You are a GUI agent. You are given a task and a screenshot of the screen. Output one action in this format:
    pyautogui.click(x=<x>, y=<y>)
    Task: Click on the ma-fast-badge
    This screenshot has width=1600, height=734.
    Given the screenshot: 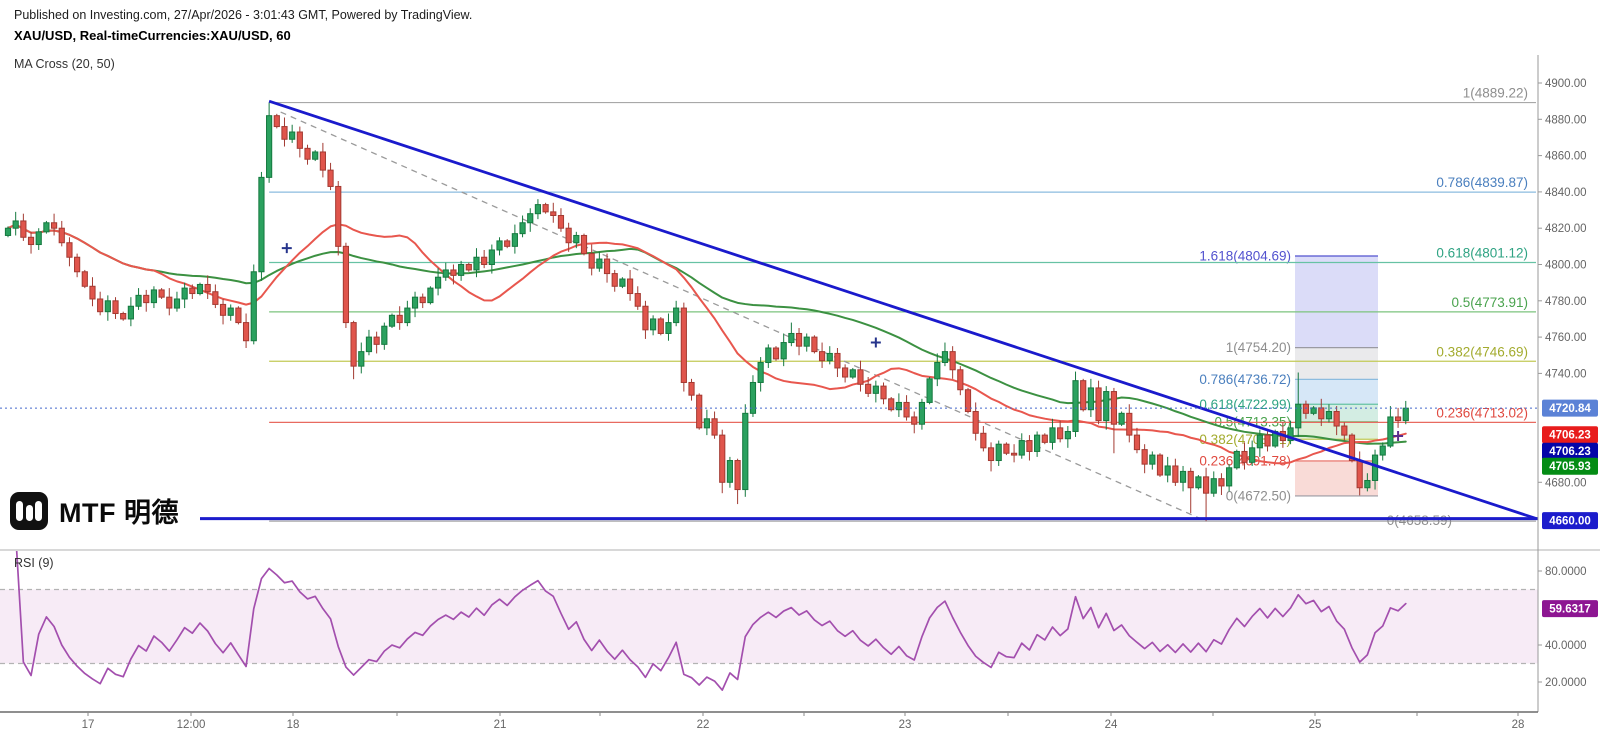 What is the action you would take?
    pyautogui.click(x=1570, y=435)
    